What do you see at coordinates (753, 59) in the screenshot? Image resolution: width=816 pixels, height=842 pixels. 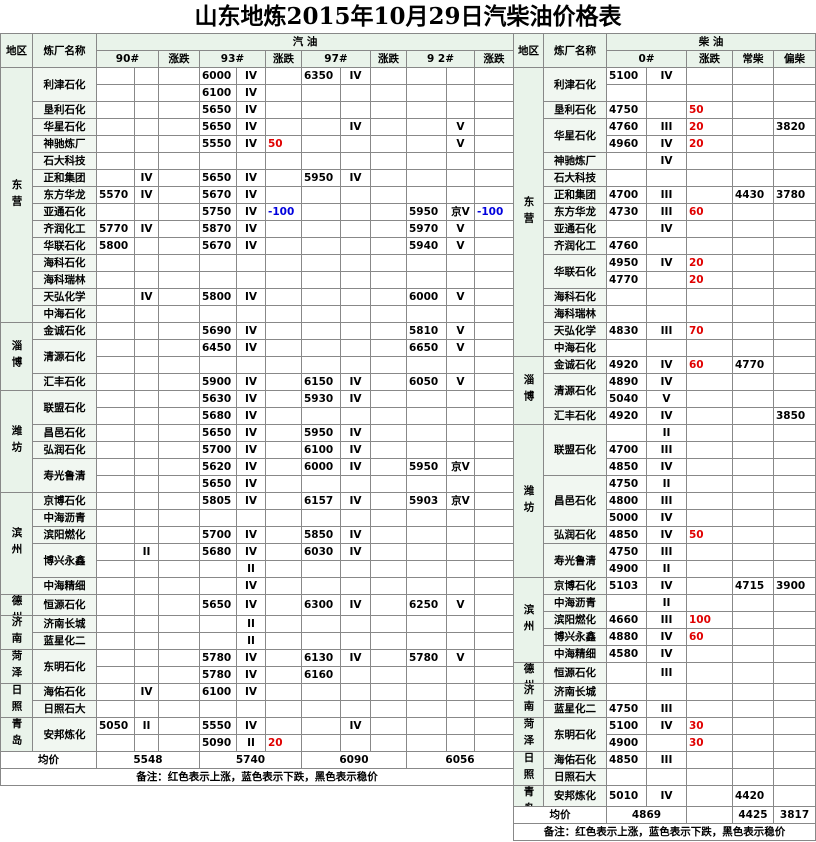 I see `header-col: 常柴` at bounding box center [753, 59].